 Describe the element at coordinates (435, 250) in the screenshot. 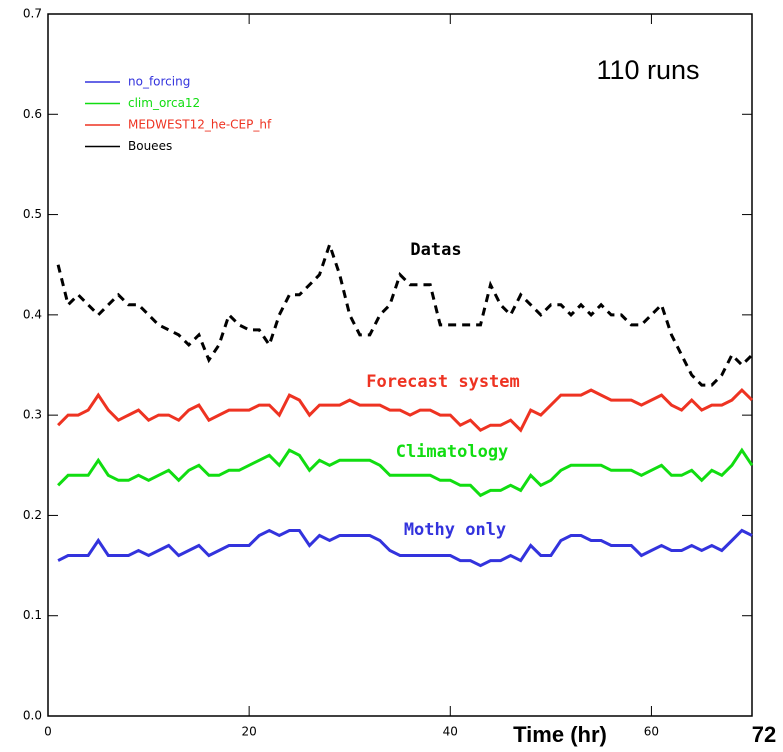

I see `annotation: Datas` at that location.